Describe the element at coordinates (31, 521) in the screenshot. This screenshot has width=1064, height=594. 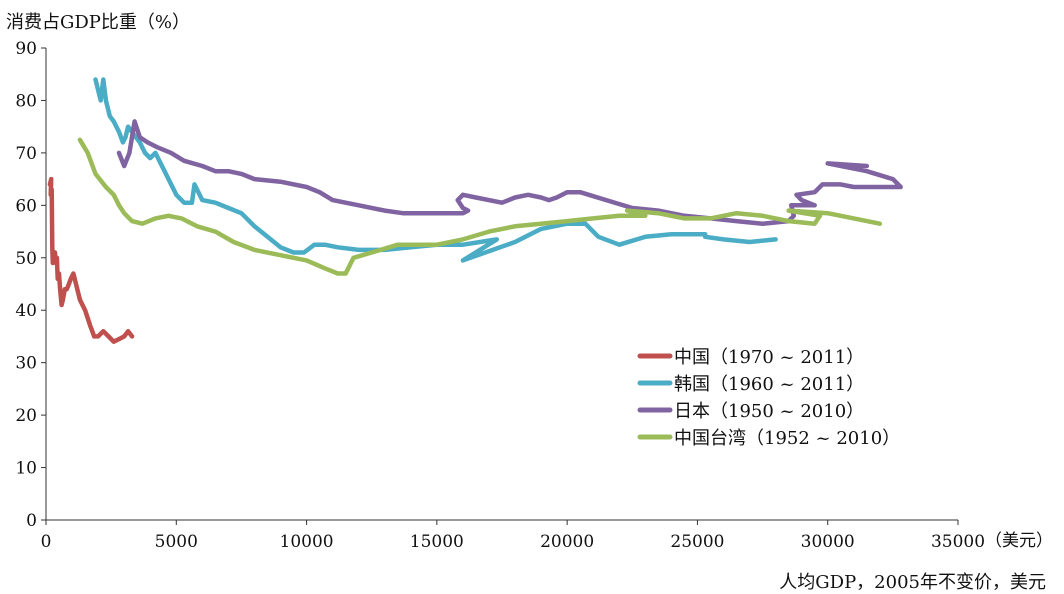
I see `y-tick-label: 0` at that location.